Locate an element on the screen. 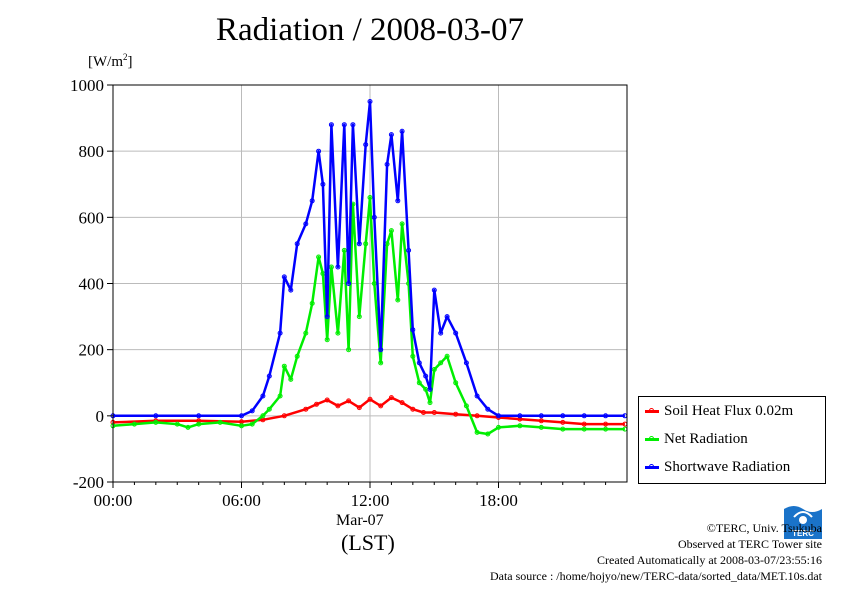  legend-item-soil-heat-flux: Soil Heat Flux 0.02m is located at coordinates (719, 411).